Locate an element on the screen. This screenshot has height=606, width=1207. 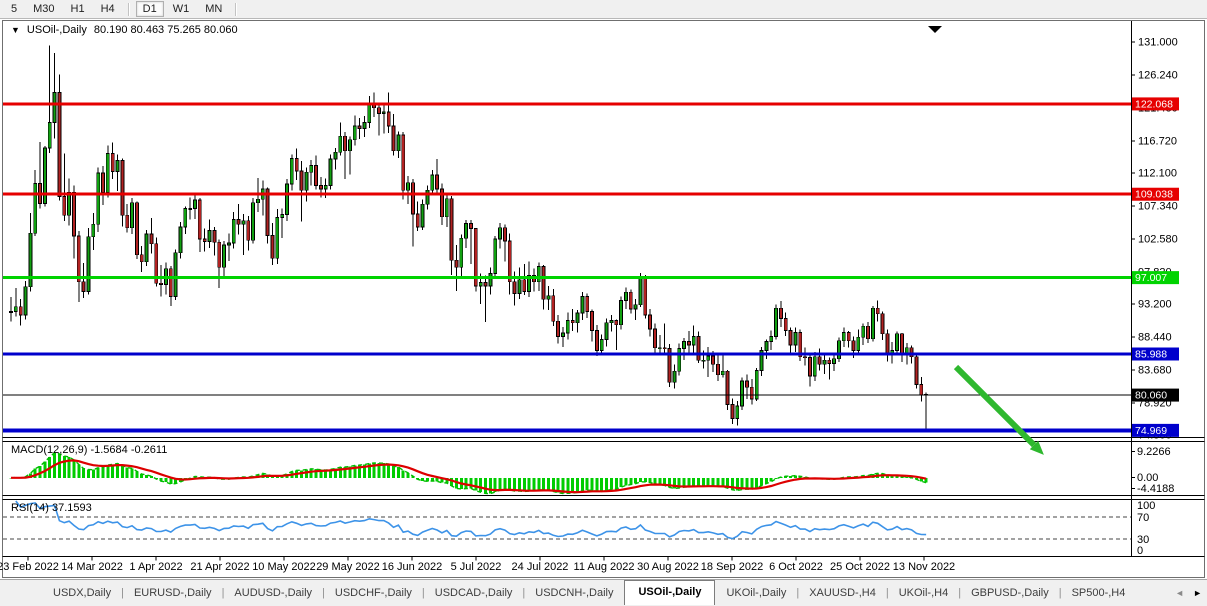
chart-tab-audusd-daily: AUDUSD-,Daily is located at coordinates (273, 593).